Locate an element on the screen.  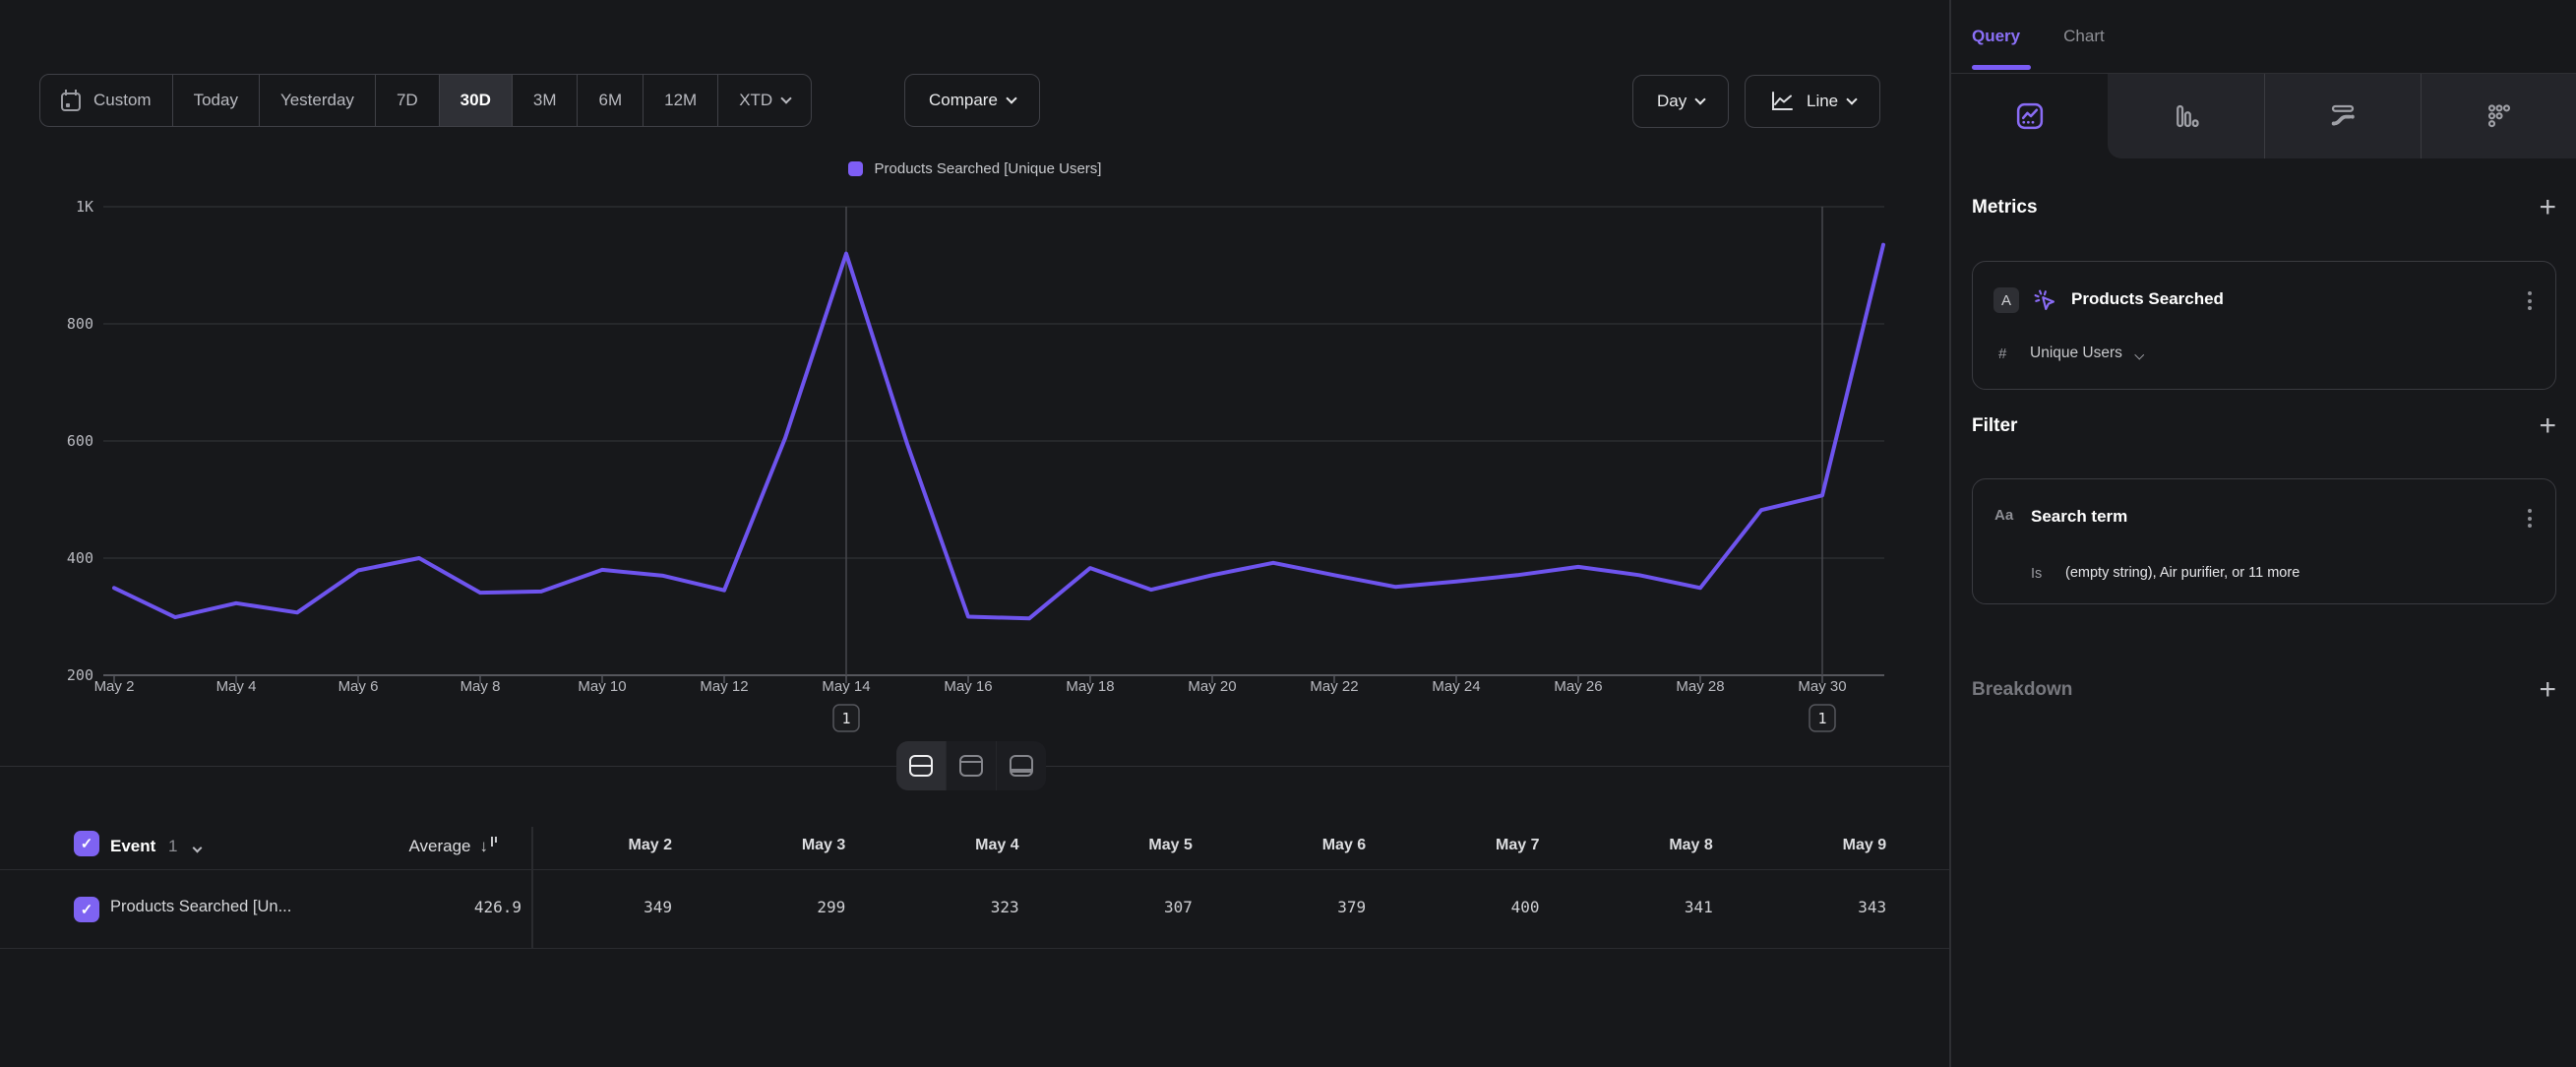
cell-value: 341 is located at coordinates (1698, 907).